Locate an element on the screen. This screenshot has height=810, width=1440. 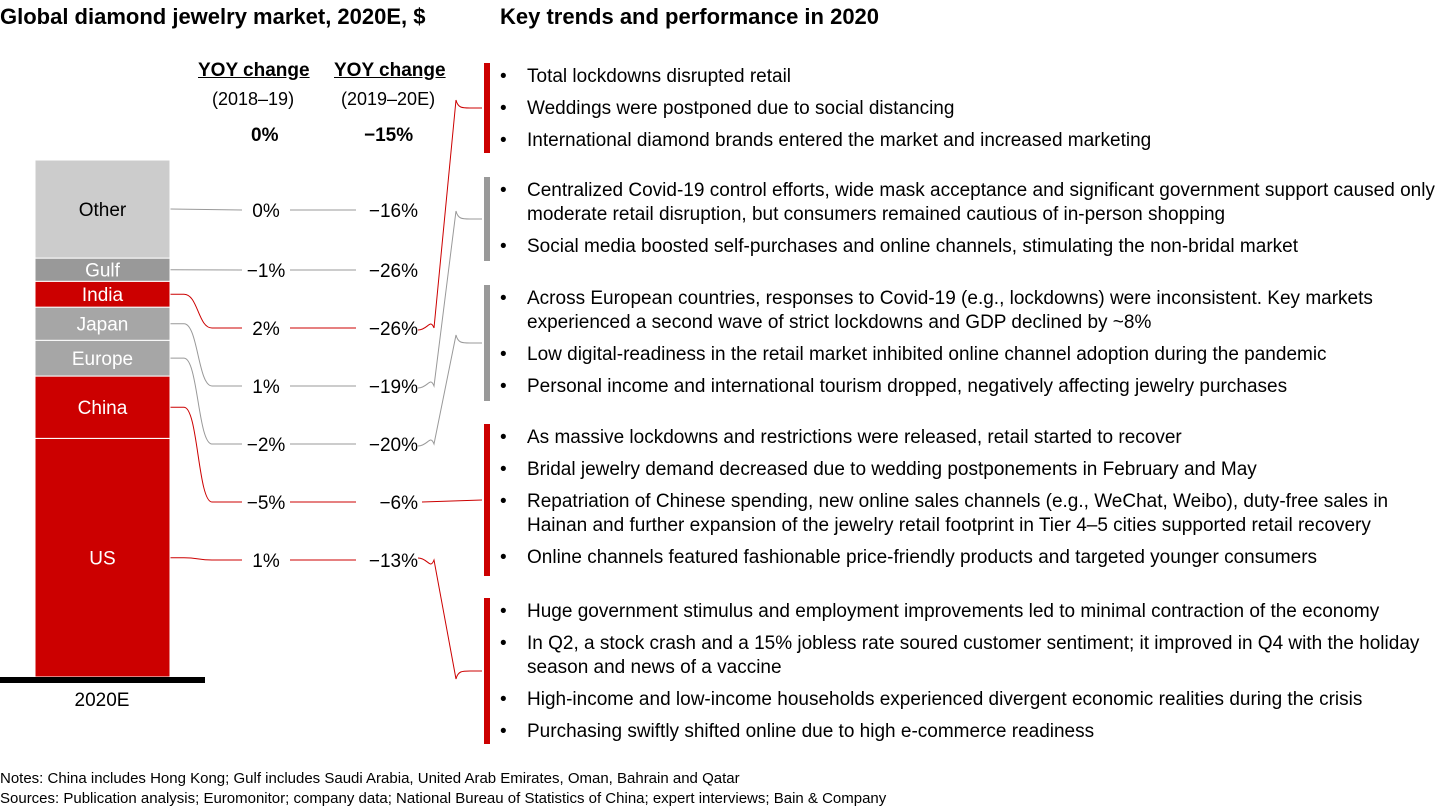
connector-panel-india is located at coordinates (449, 215).